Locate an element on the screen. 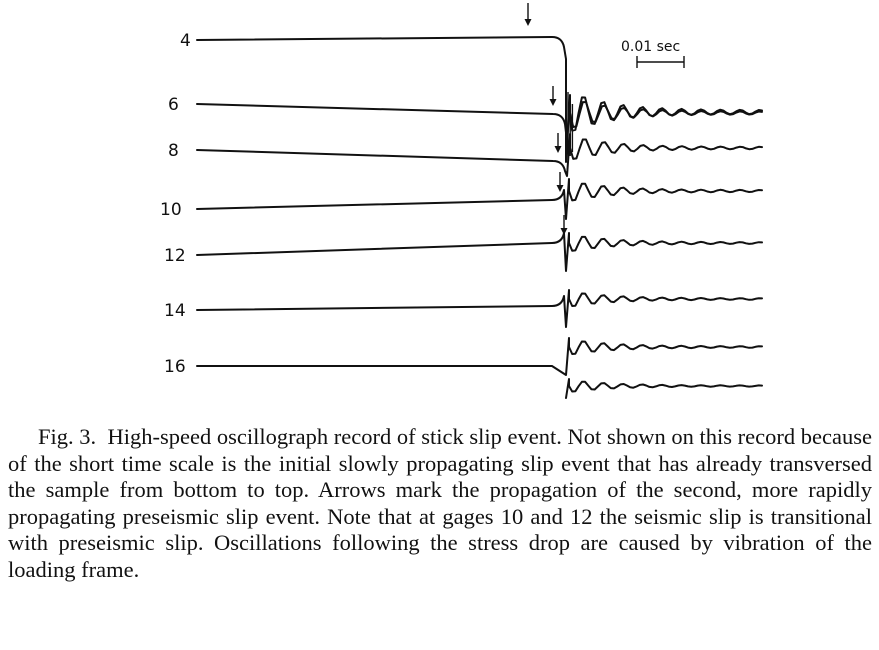 The image size is (879, 650). trace-bottom-ringing is located at coordinates (664, 388).